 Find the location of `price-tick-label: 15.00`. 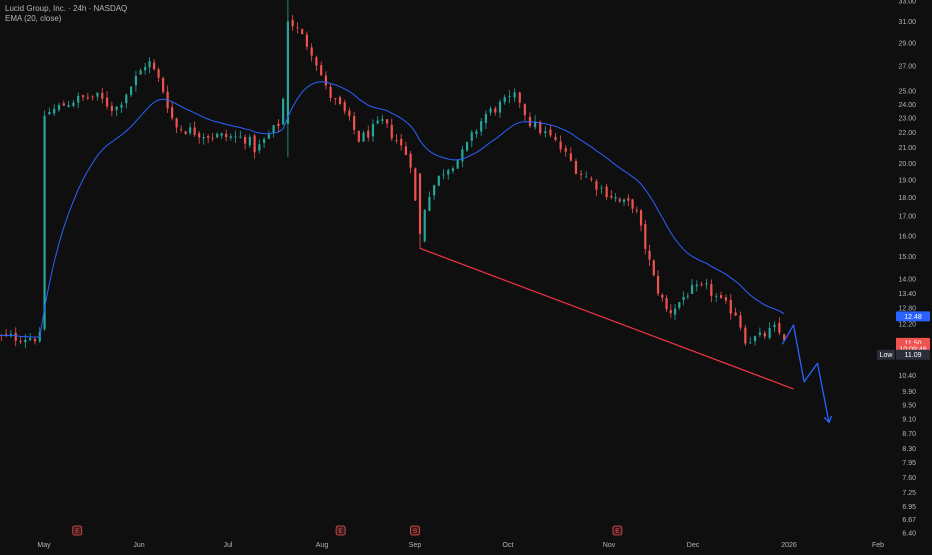

price-tick-label: 15.00 is located at coordinates (907, 257).